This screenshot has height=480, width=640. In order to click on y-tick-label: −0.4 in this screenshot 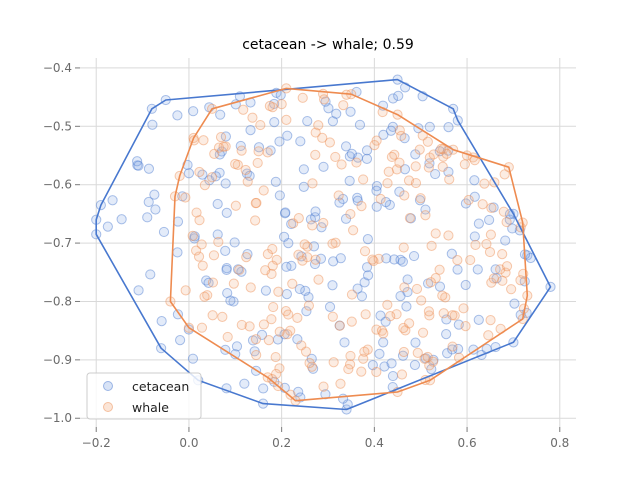, I will do `click(57, 68)`.